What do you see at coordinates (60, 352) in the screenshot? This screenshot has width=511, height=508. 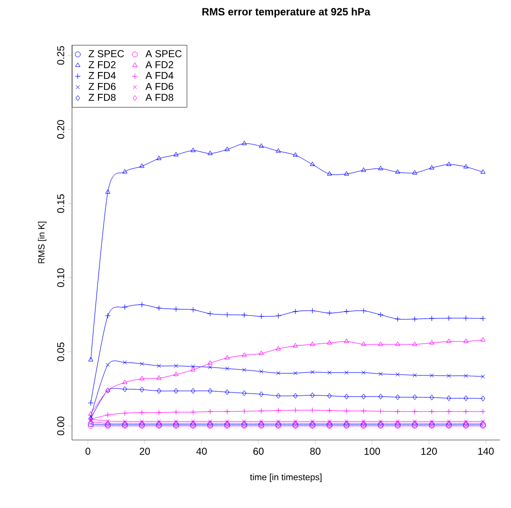 I see `y-tick-label: 0.05` at bounding box center [60, 352].